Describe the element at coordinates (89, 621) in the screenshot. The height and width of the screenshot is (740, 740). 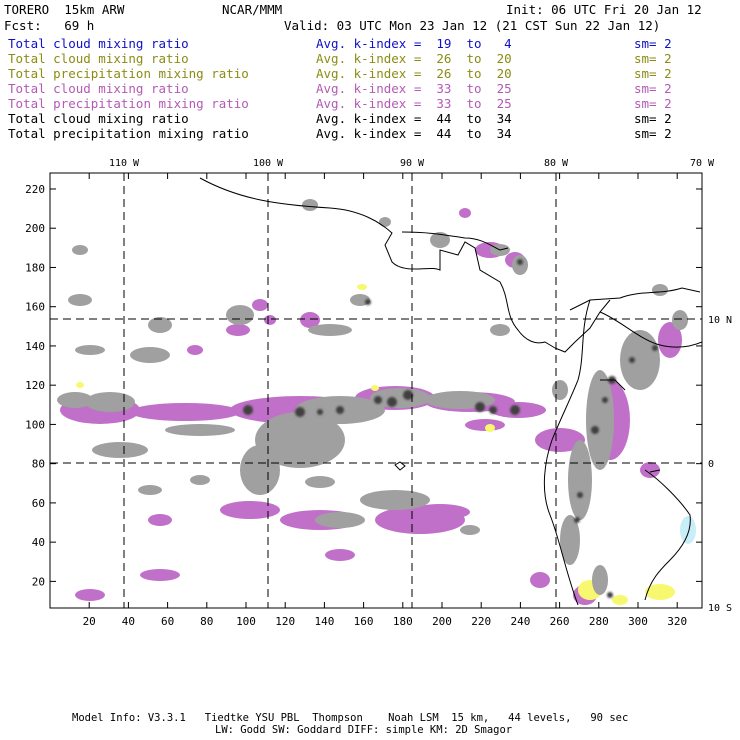
I see `x-tick-label: 20` at that location.